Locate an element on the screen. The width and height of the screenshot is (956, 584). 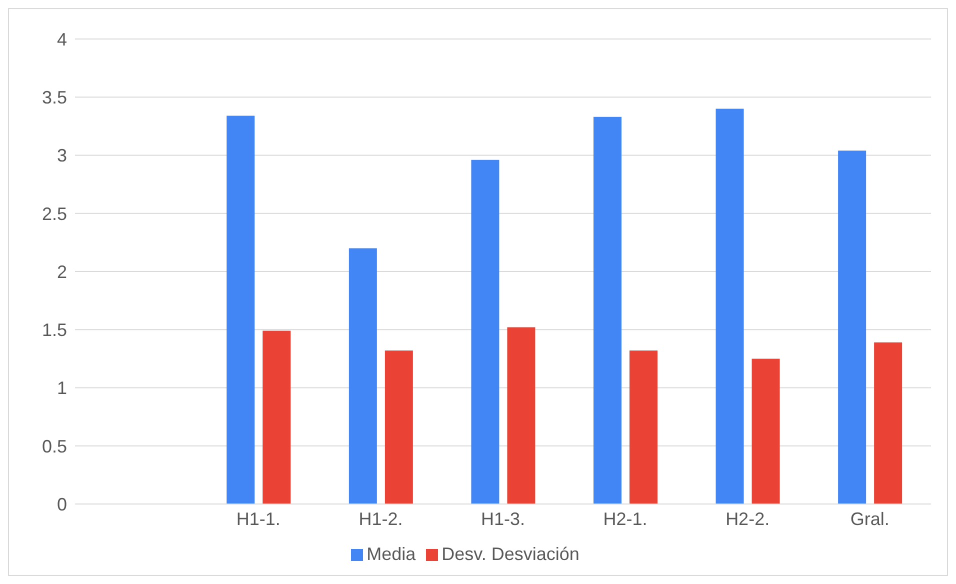
y-tick-label: 1 is located at coordinates (61, 388).